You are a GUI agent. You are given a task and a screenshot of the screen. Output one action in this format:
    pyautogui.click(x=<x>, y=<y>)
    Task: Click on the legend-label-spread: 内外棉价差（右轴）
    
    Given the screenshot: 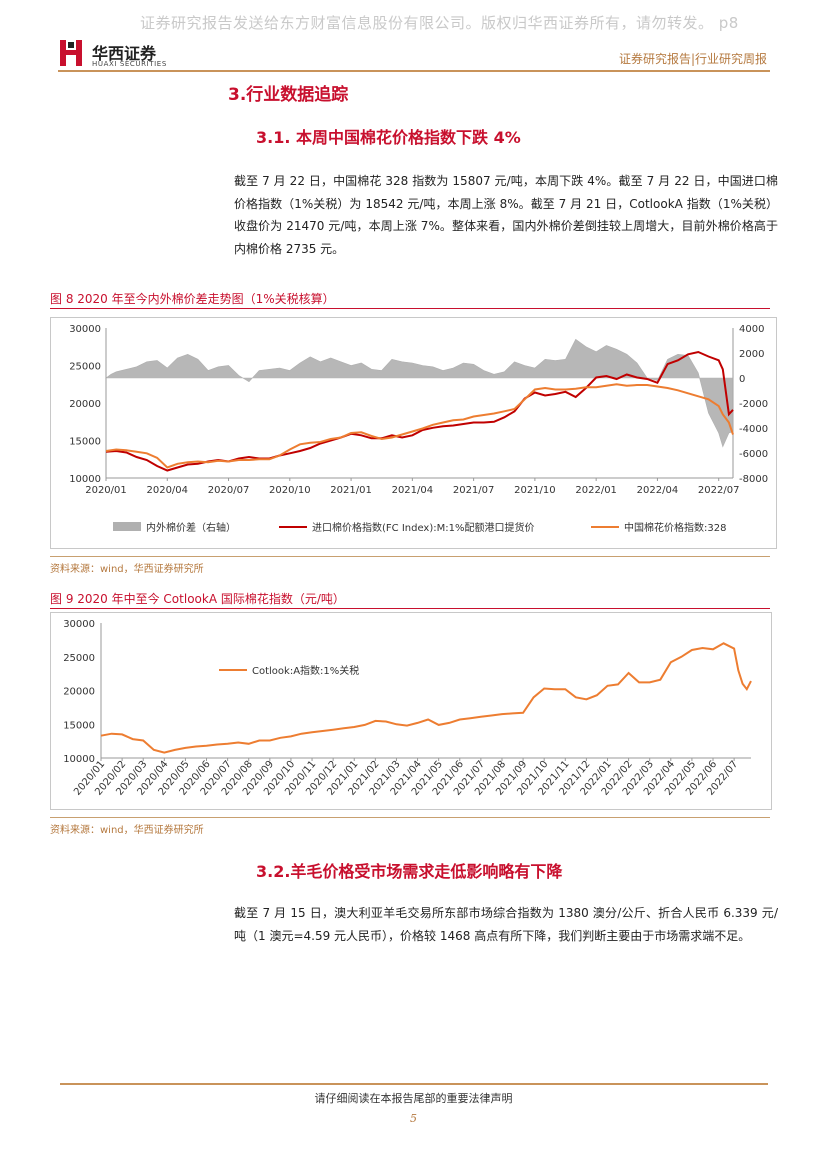 What is the action you would take?
    pyautogui.click(x=191, y=527)
    